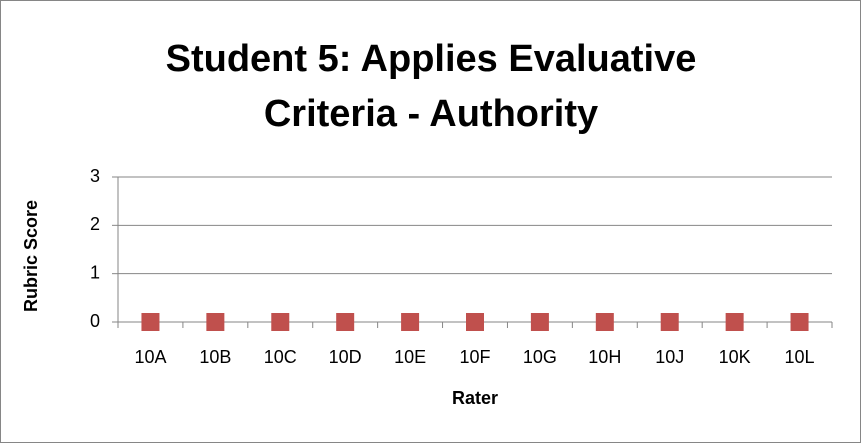 The image size is (862, 444). Describe the element at coordinates (604, 357) in the screenshot. I see `x-tick-label: 10H` at that location.